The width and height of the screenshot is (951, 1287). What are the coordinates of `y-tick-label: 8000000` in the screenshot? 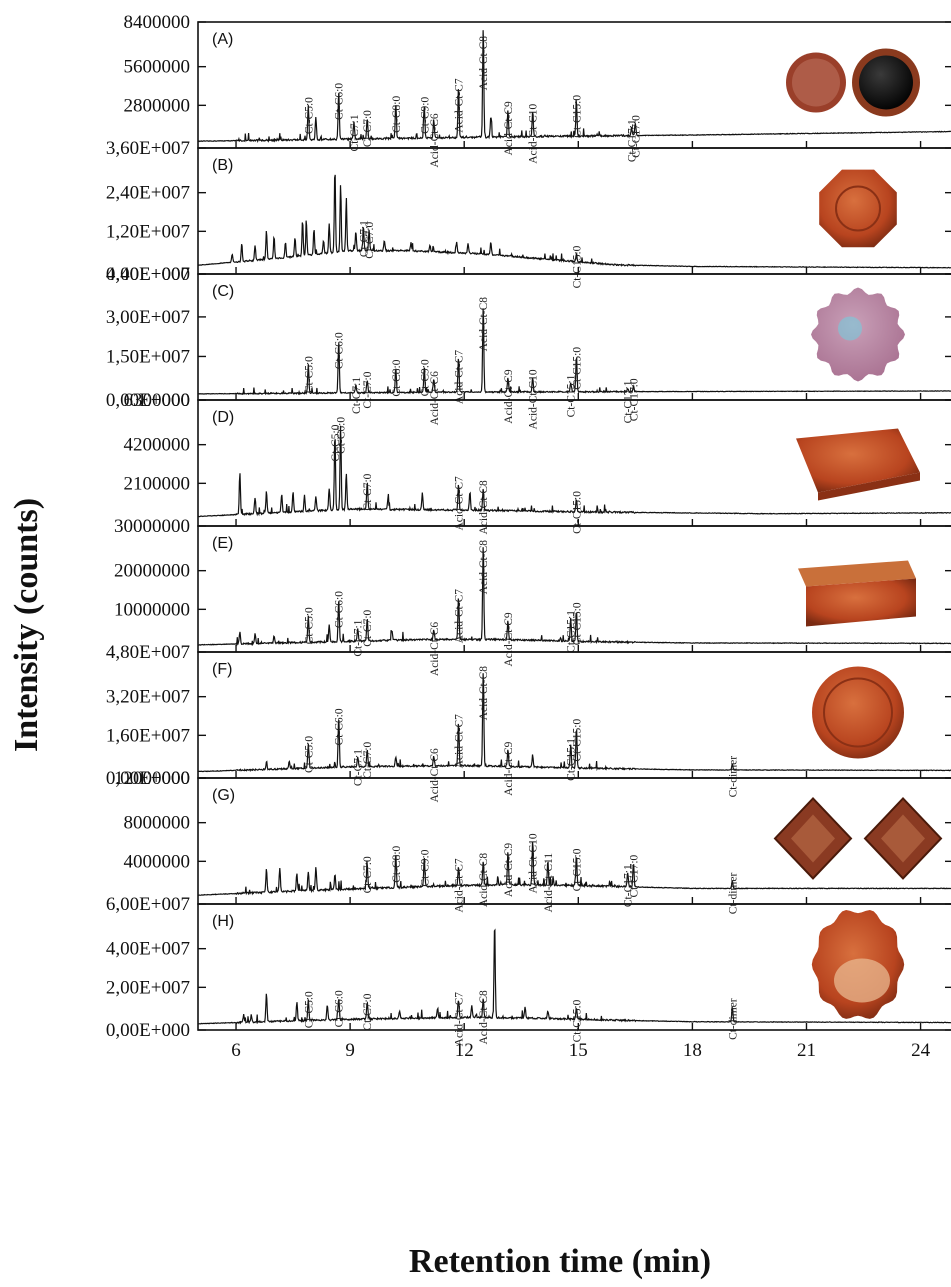 It's located at (157, 823).